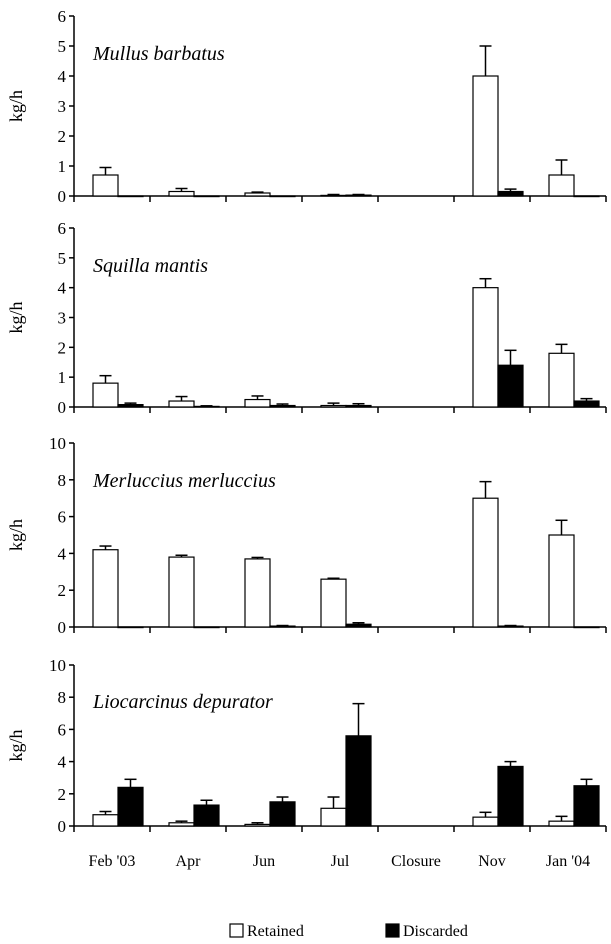 The width and height of the screenshot is (611, 944). What do you see at coordinates (182, 702) in the screenshot?
I see `panel-title: Liocarcinus depurator` at bounding box center [182, 702].